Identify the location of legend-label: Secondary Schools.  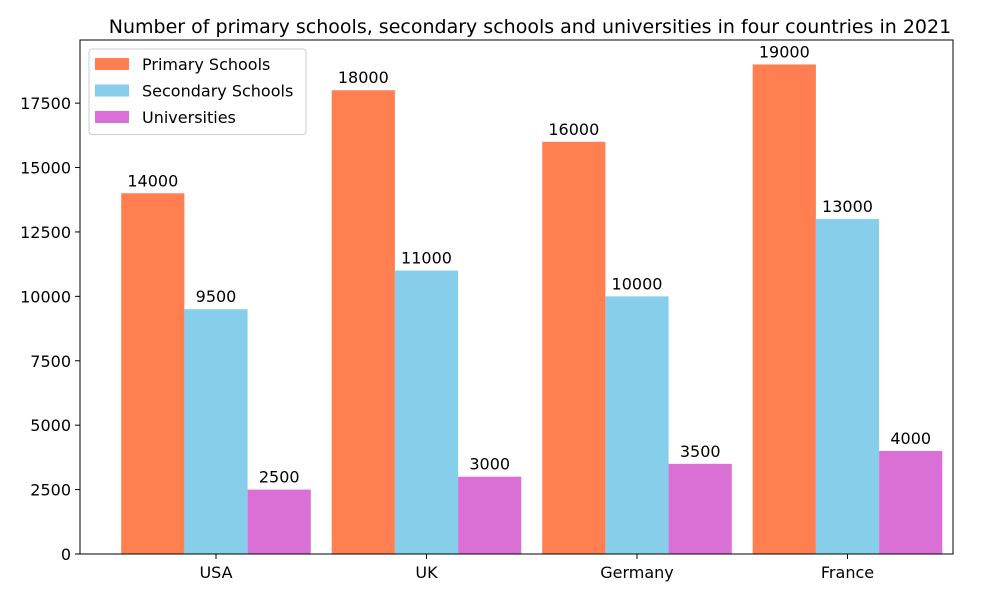
(217, 91).